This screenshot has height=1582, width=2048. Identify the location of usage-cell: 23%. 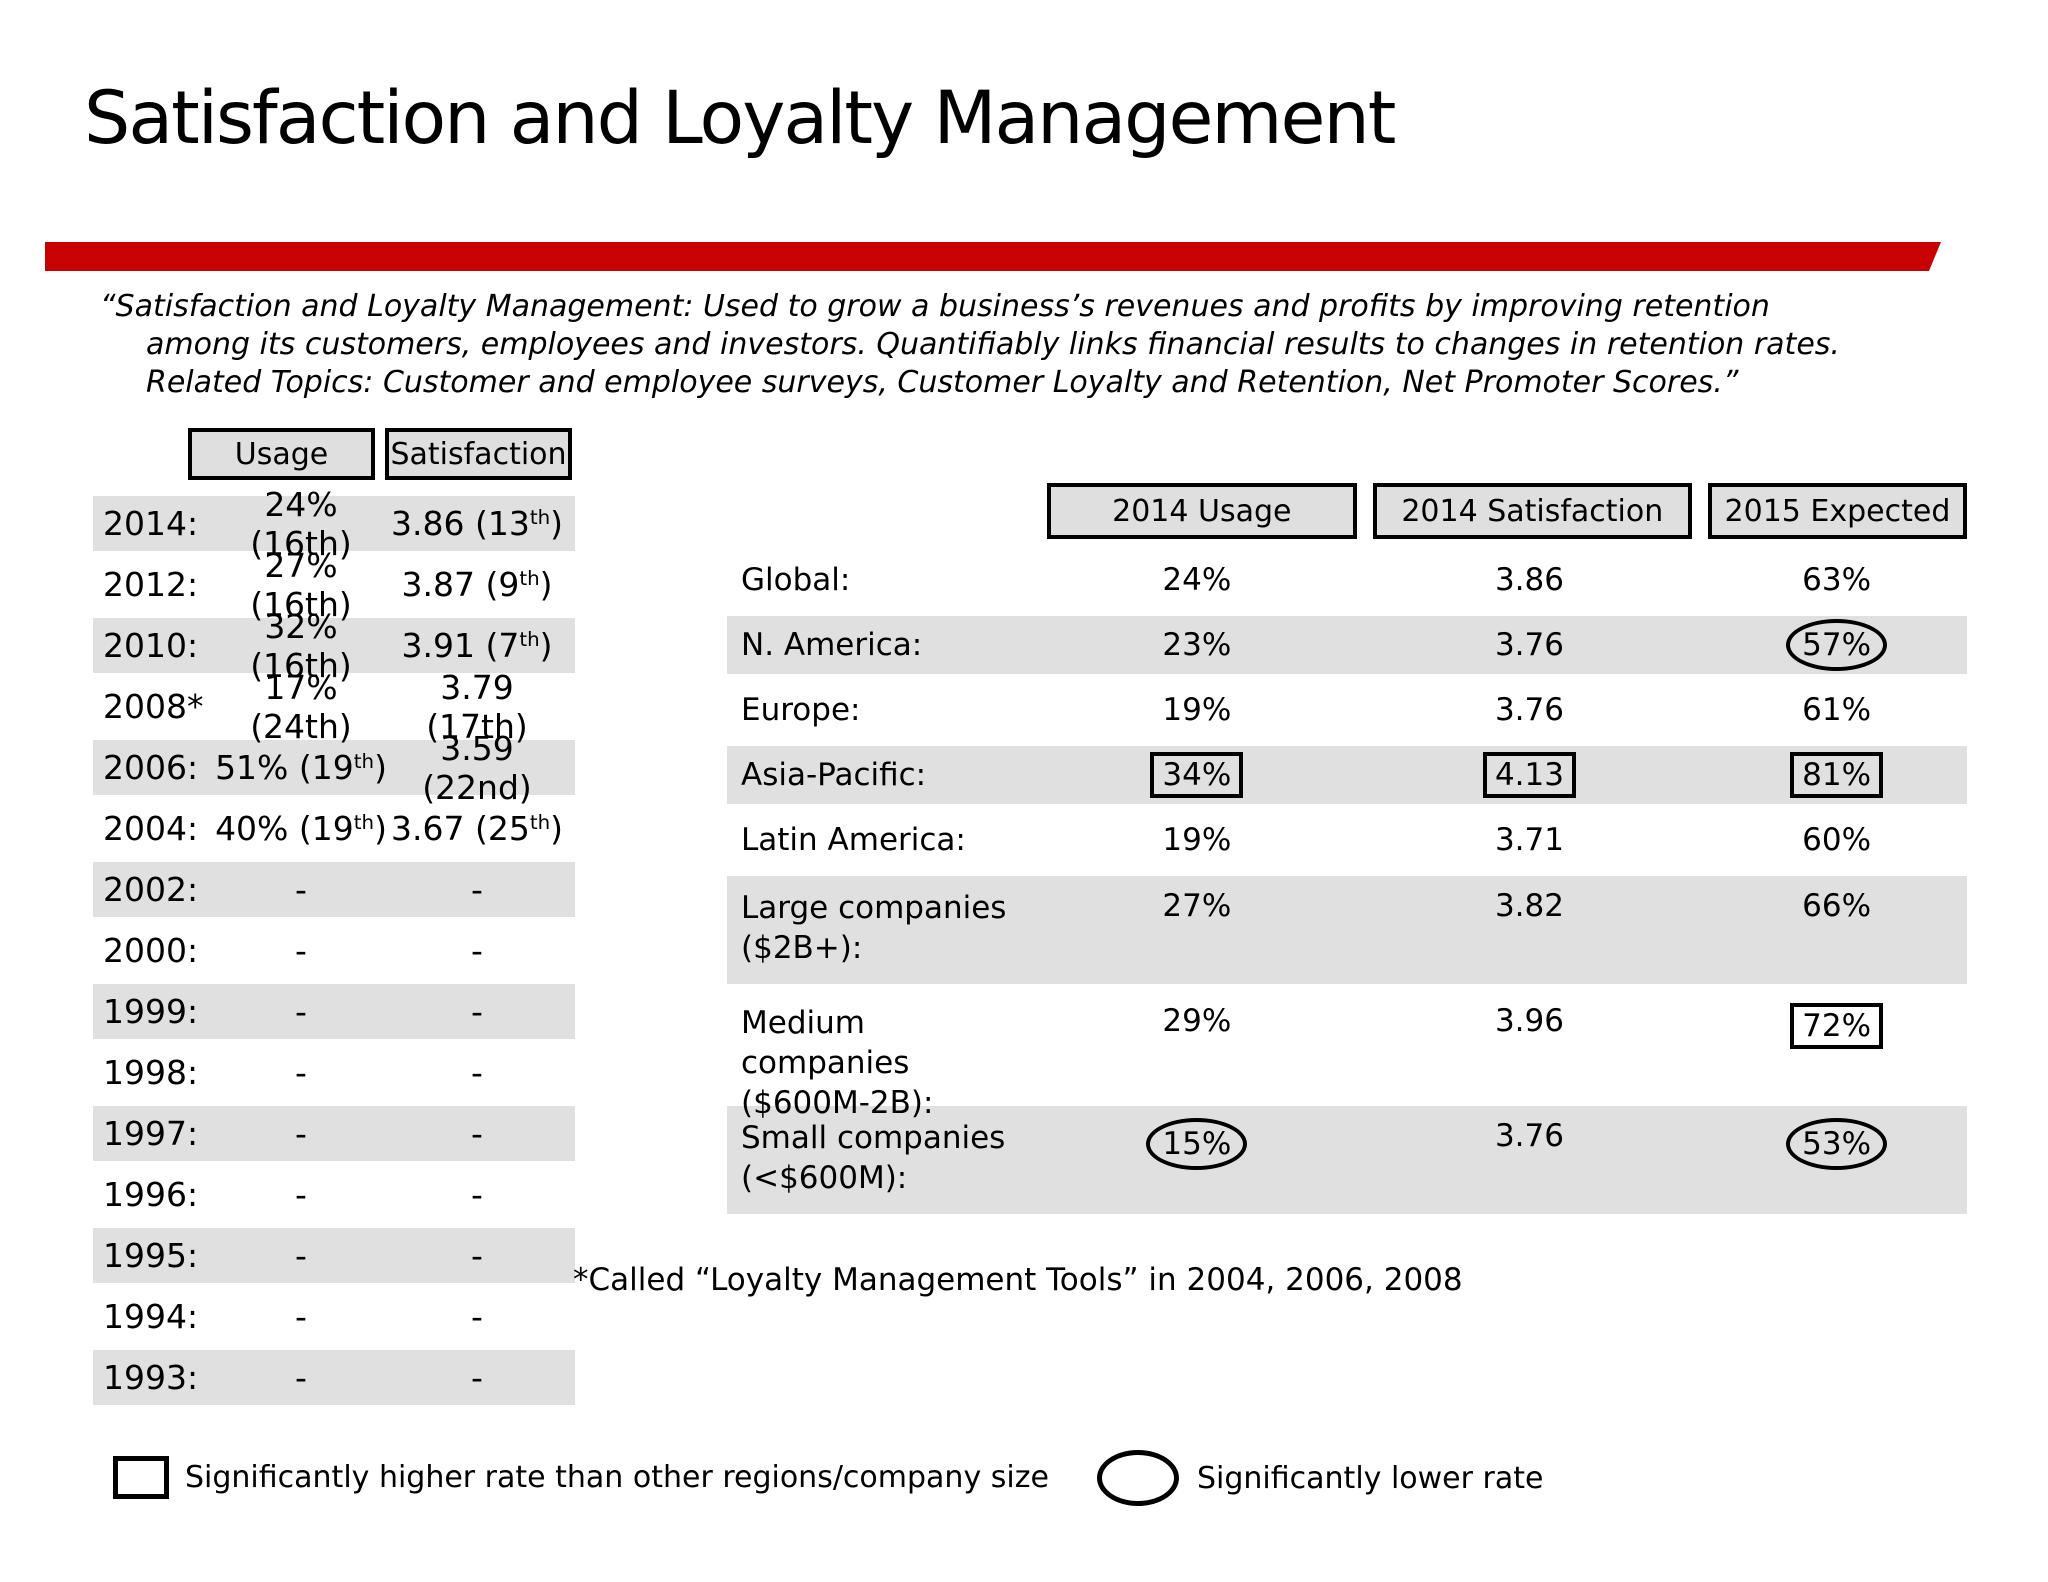
(1197, 645).